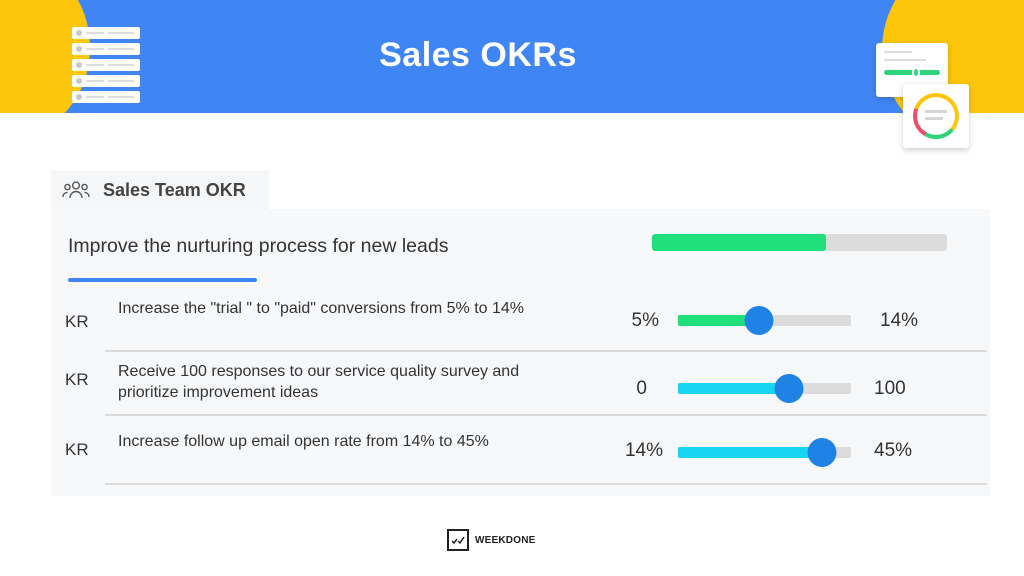 This screenshot has height=576, width=1024. What do you see at coordinates (641, 388) in the screenshot?
I see `kr-start-value: 0` at bounding box center [641, 388].